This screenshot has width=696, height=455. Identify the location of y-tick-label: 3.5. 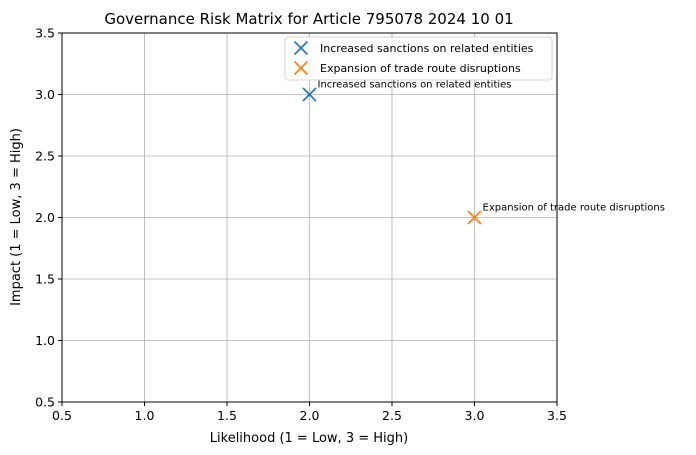
(45, 33).